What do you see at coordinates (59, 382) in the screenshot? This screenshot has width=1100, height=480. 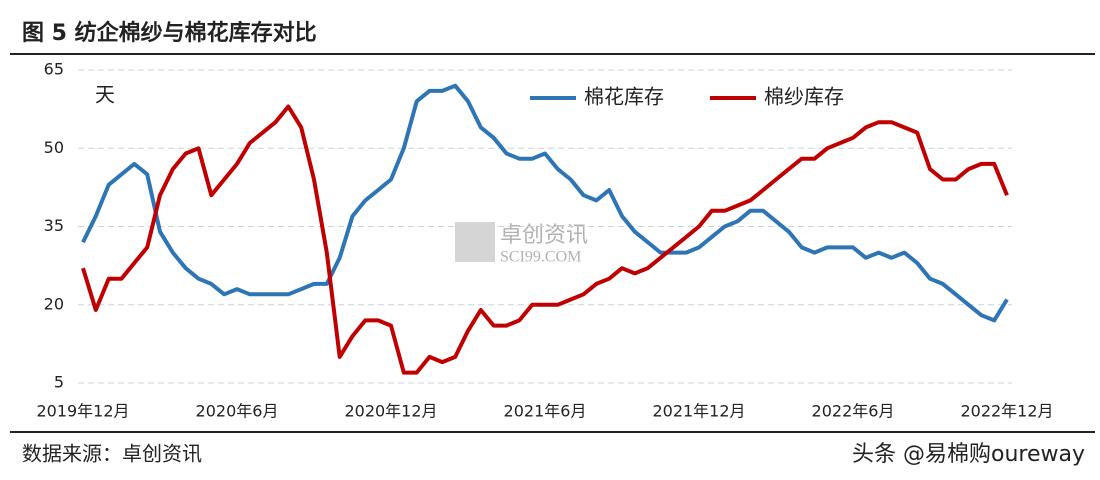 I see `y-tick-label: 5` at bounding box center [59, 382].